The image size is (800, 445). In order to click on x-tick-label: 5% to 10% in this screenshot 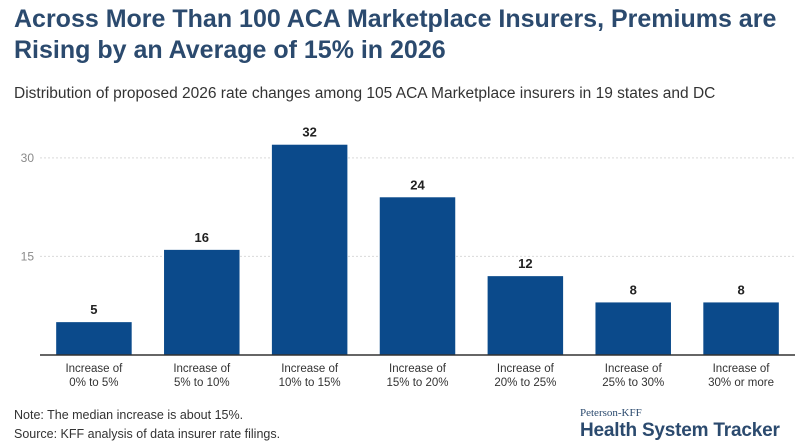, I will do `click(202, 383)`.